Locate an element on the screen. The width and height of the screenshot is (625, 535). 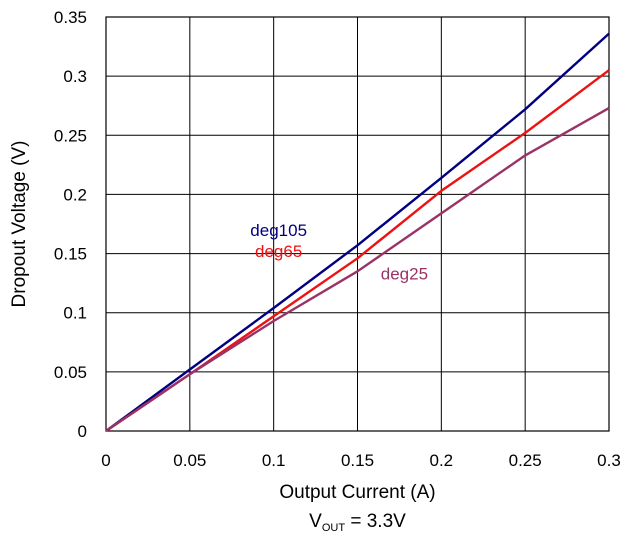
x-tick-label: 0.15 is located at coordinates (357, 460).